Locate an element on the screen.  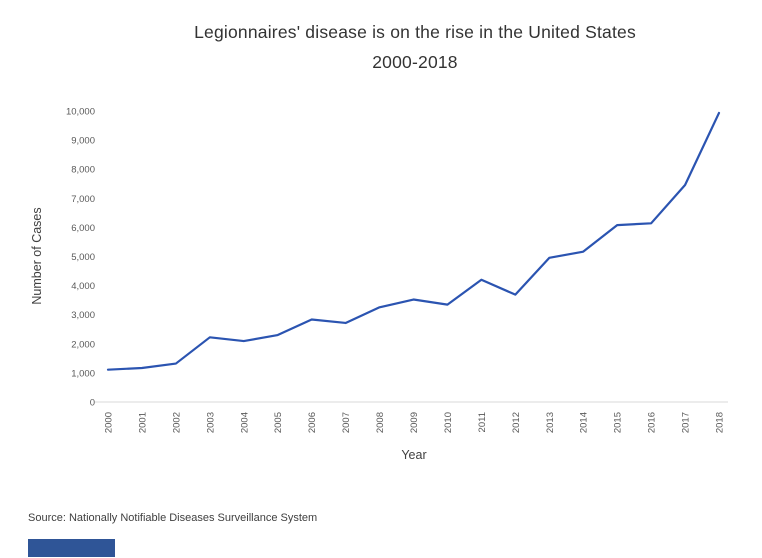
x-tick-label: 2015 is located at coordinates (618, 422).